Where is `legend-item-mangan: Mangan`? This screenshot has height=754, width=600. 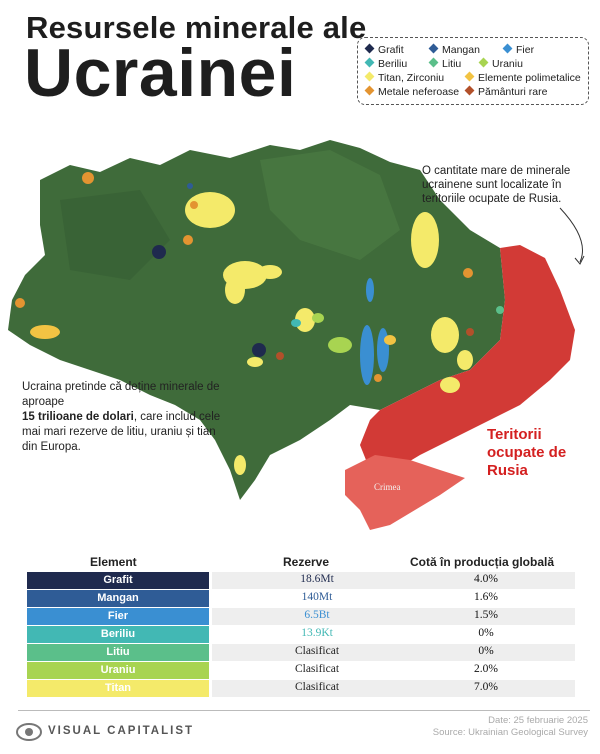 legend-item-mangan: Mangan is located at coordinates (454, 49).